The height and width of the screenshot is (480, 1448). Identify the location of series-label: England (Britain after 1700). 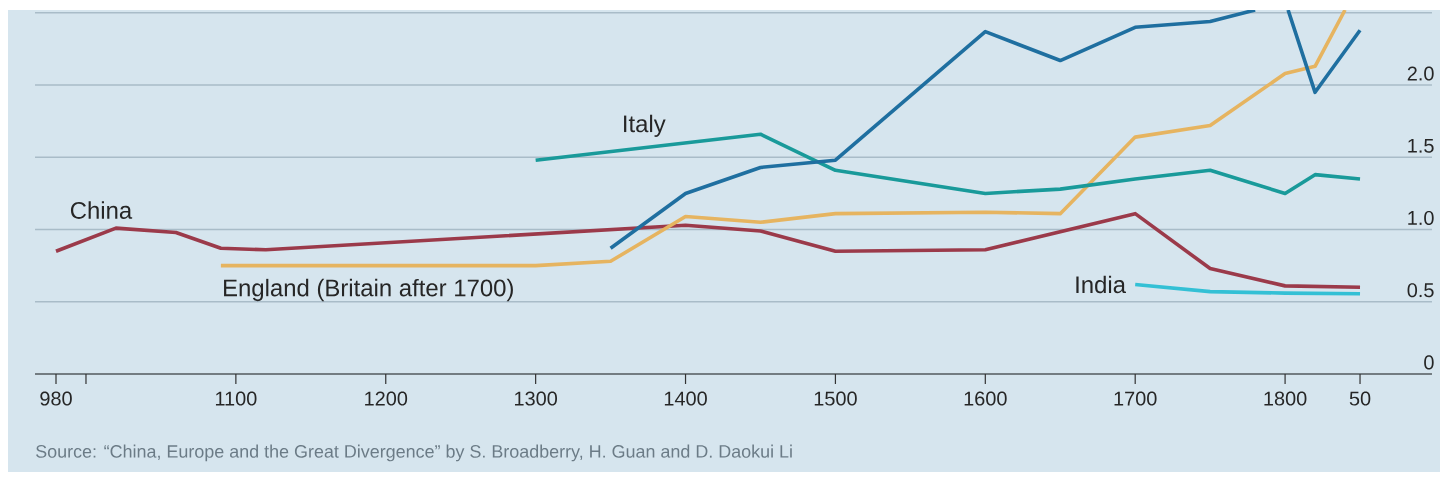
(368, 290).